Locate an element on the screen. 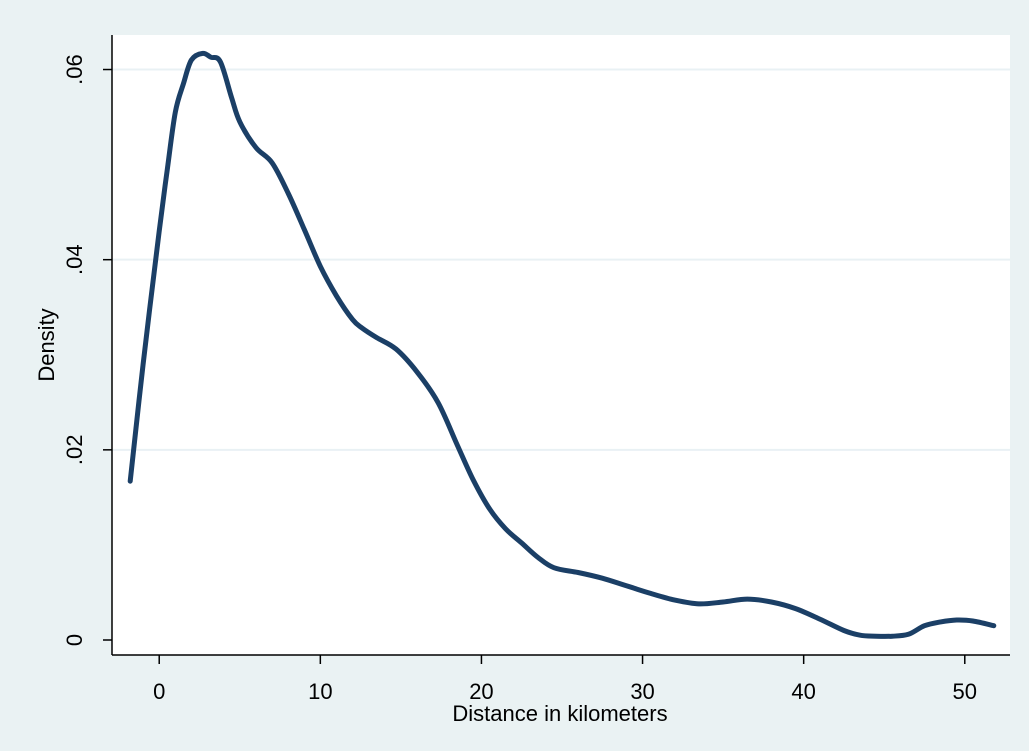 The width and height of the screenshot is (1029, 751). x-tick-label-4: 40 is located at coordinates (803, 691).